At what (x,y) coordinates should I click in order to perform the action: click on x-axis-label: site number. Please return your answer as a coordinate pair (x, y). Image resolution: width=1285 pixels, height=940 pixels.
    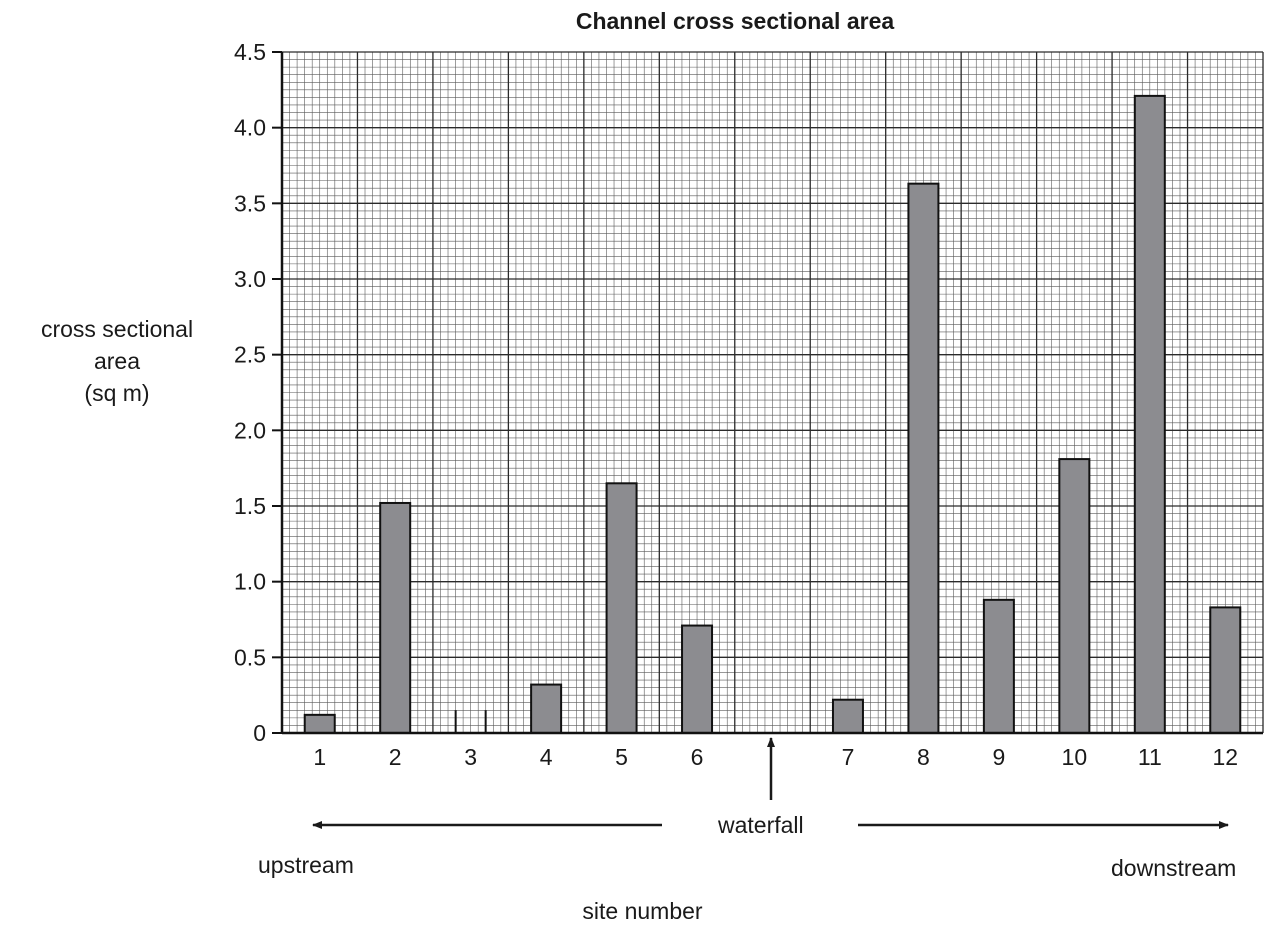
    Looking at the image, I should click on (642, 911).